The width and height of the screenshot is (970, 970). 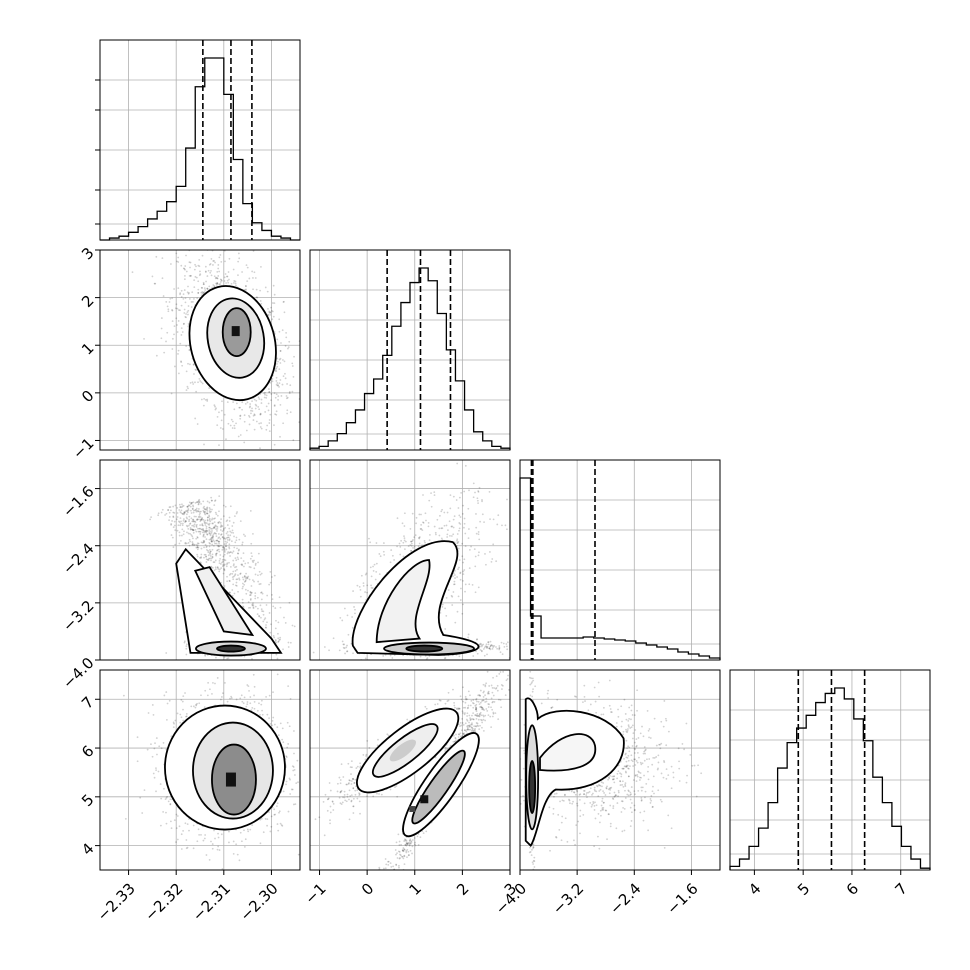 What do you see at coordinates (89, 776) in the screenshot?
I see `y-axis-3: 4 5 6 7` at bounding box center [89, 776].